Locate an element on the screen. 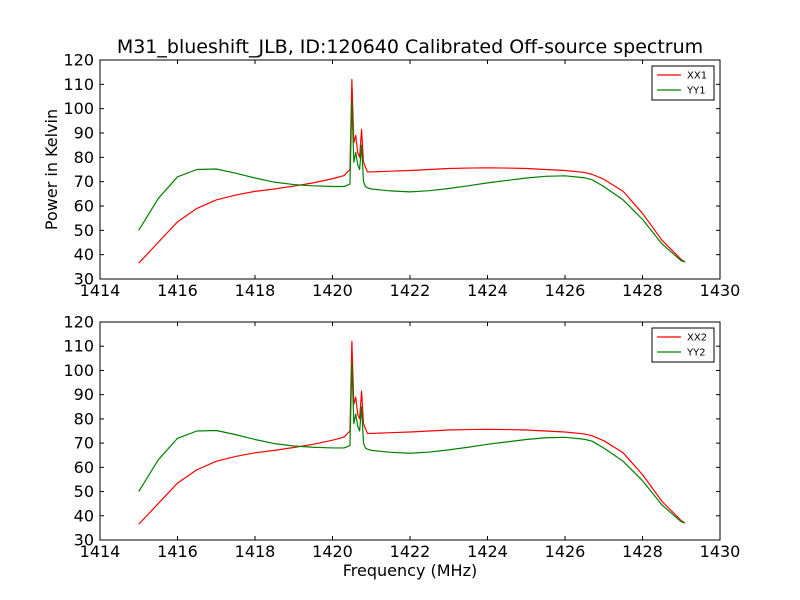 This screenshot has height=600, width=800. legend-label-yy2: YY2 is located at coordinates (696, 353).